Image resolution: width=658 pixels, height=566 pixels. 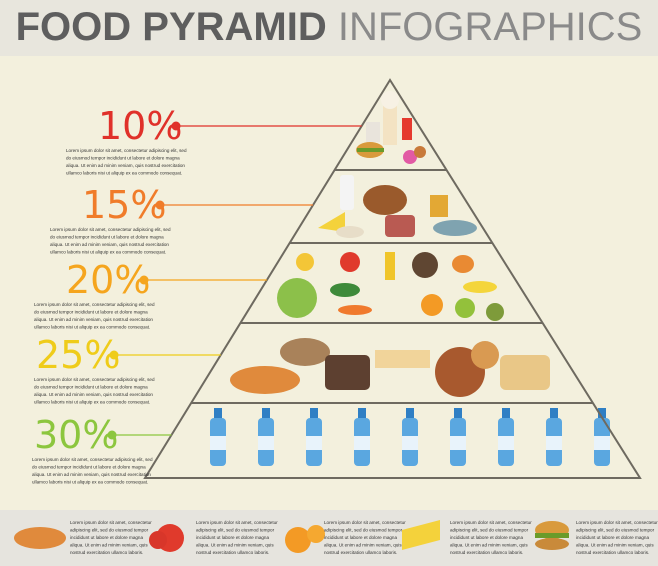 I want to click on title: FOOD PYRAMID INFOGRAPHICS, so click(x=329, y=27).